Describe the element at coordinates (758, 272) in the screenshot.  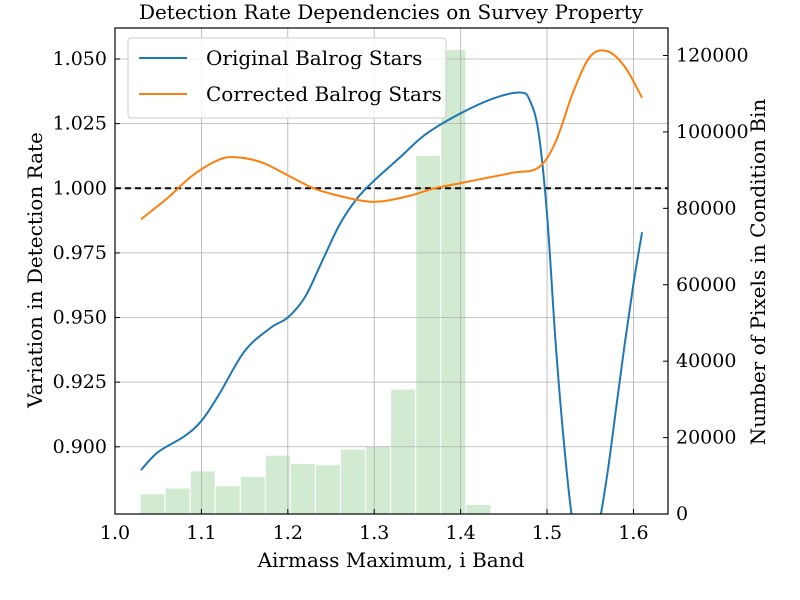
I see `y2-axis-label: Number of Pixels in Condition Bin` at that location.